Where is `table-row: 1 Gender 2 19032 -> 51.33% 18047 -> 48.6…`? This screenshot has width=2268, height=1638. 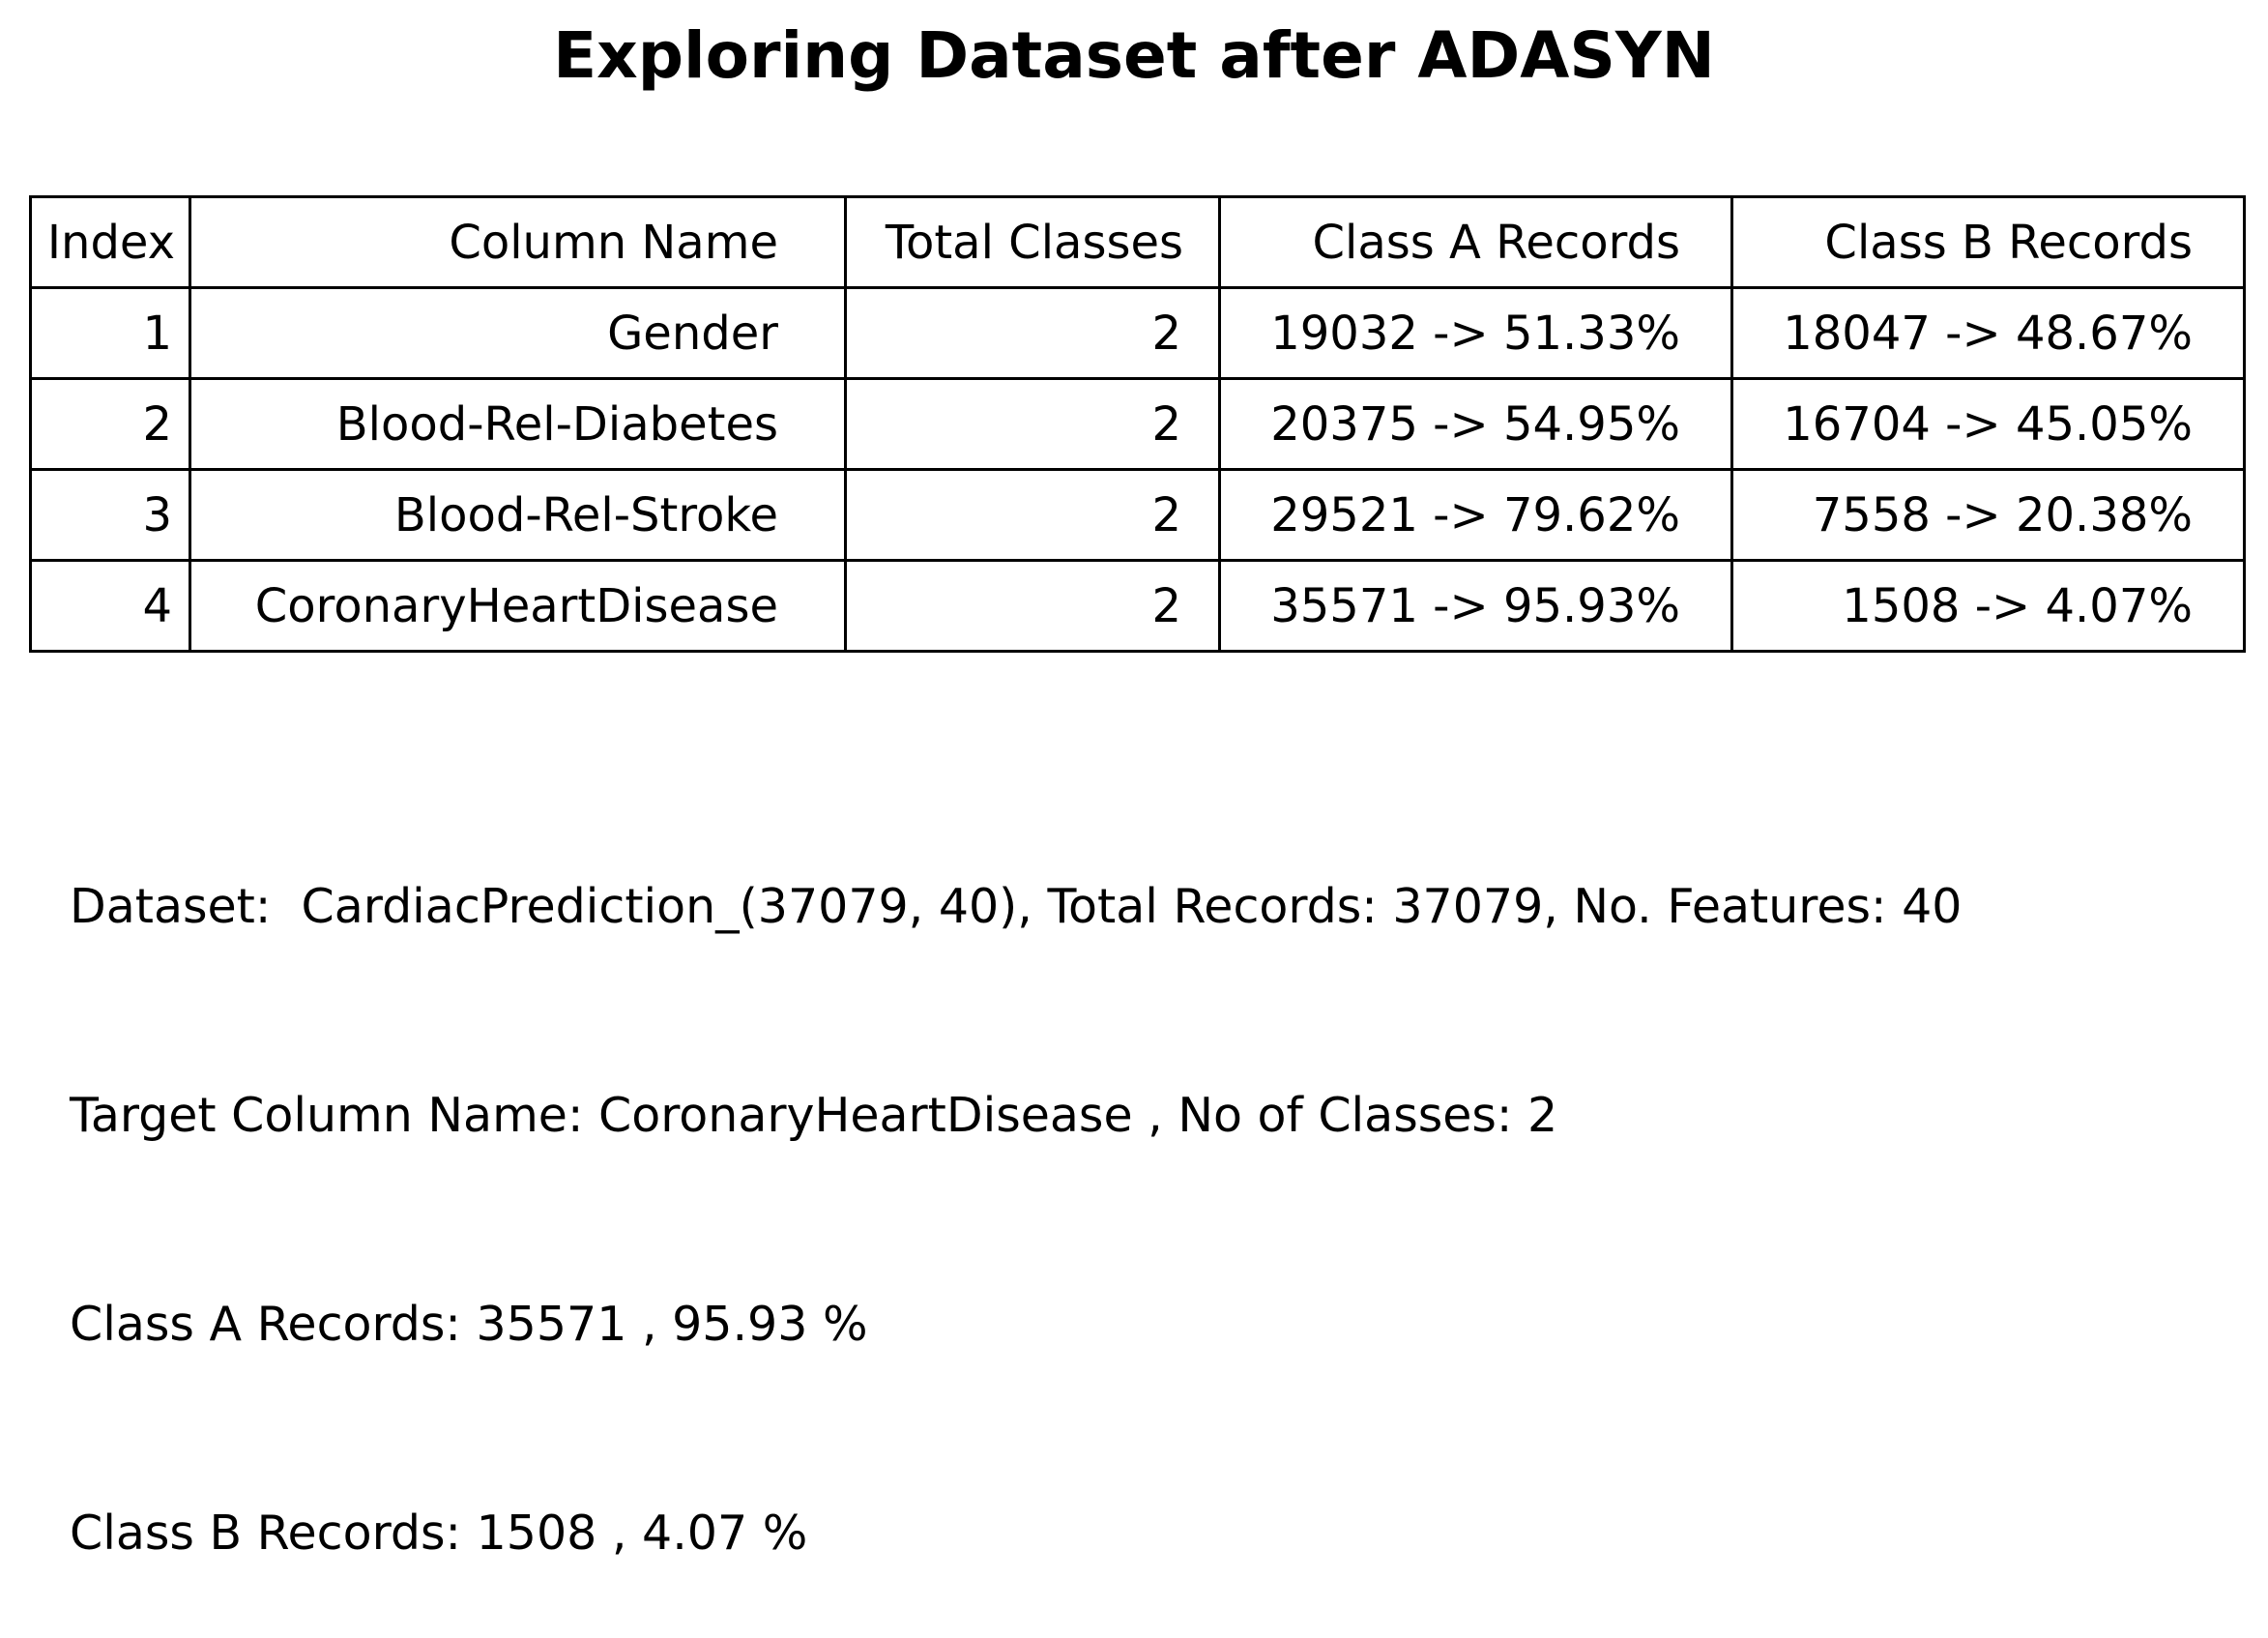
table-row: 1 Gender 2 19032 -> 51.33% 18047 -> 48.6… is located at coordinates (1137, 333).